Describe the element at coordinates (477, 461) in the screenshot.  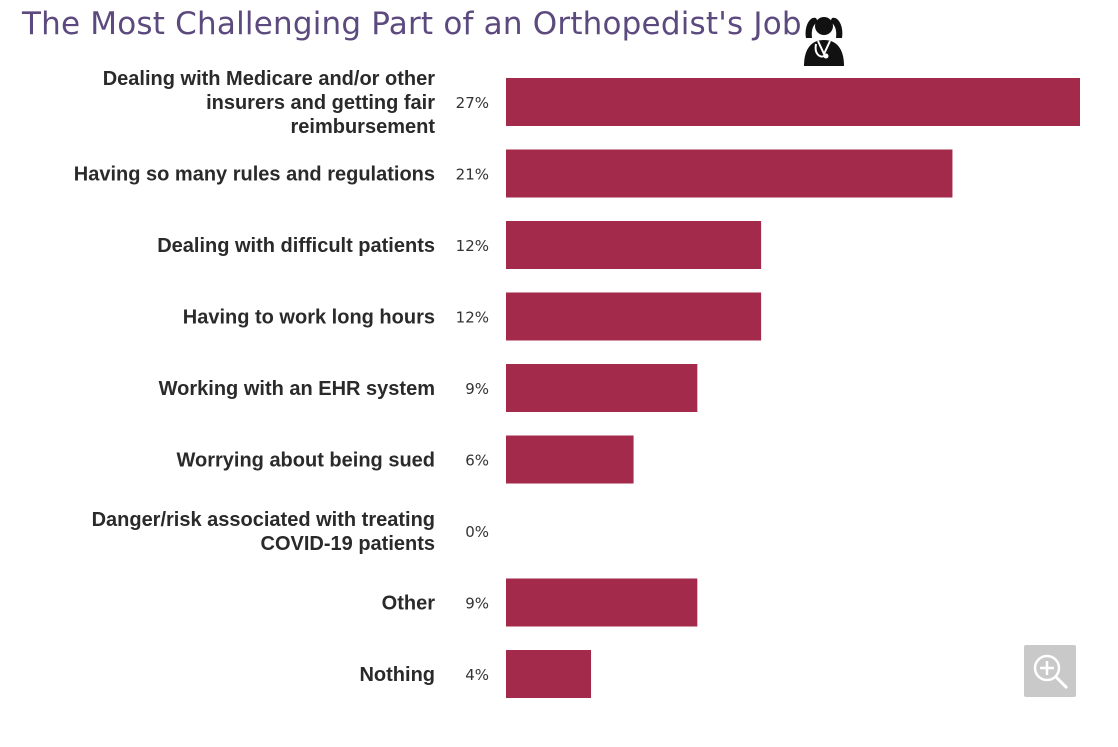
I see `value-label: 6%` at that location.